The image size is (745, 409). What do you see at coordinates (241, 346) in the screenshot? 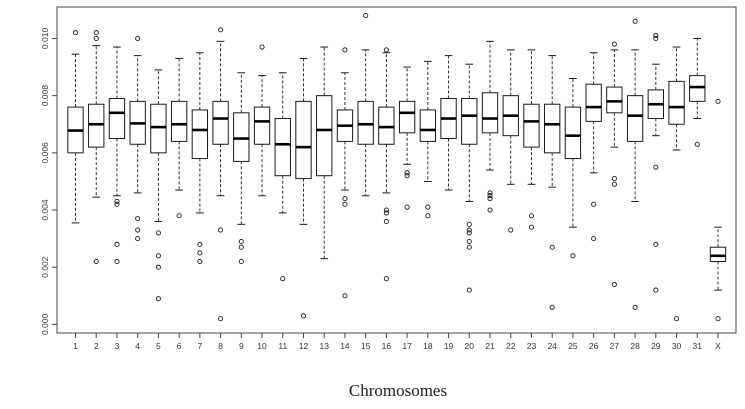
I see `x-tick-label: 9` at bounding box center [241, 346].